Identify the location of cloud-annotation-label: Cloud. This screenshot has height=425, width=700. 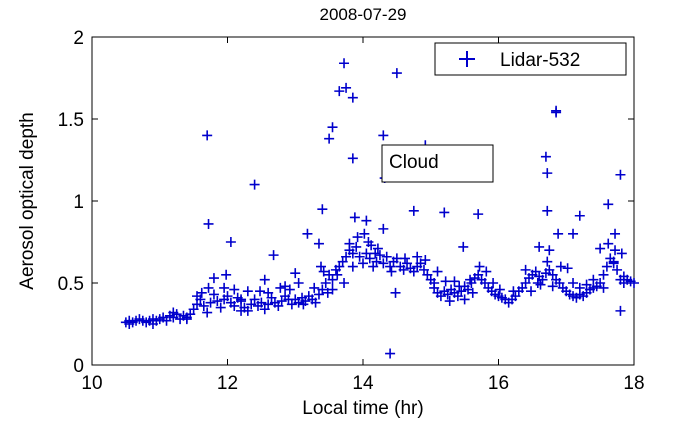
(414, 162).